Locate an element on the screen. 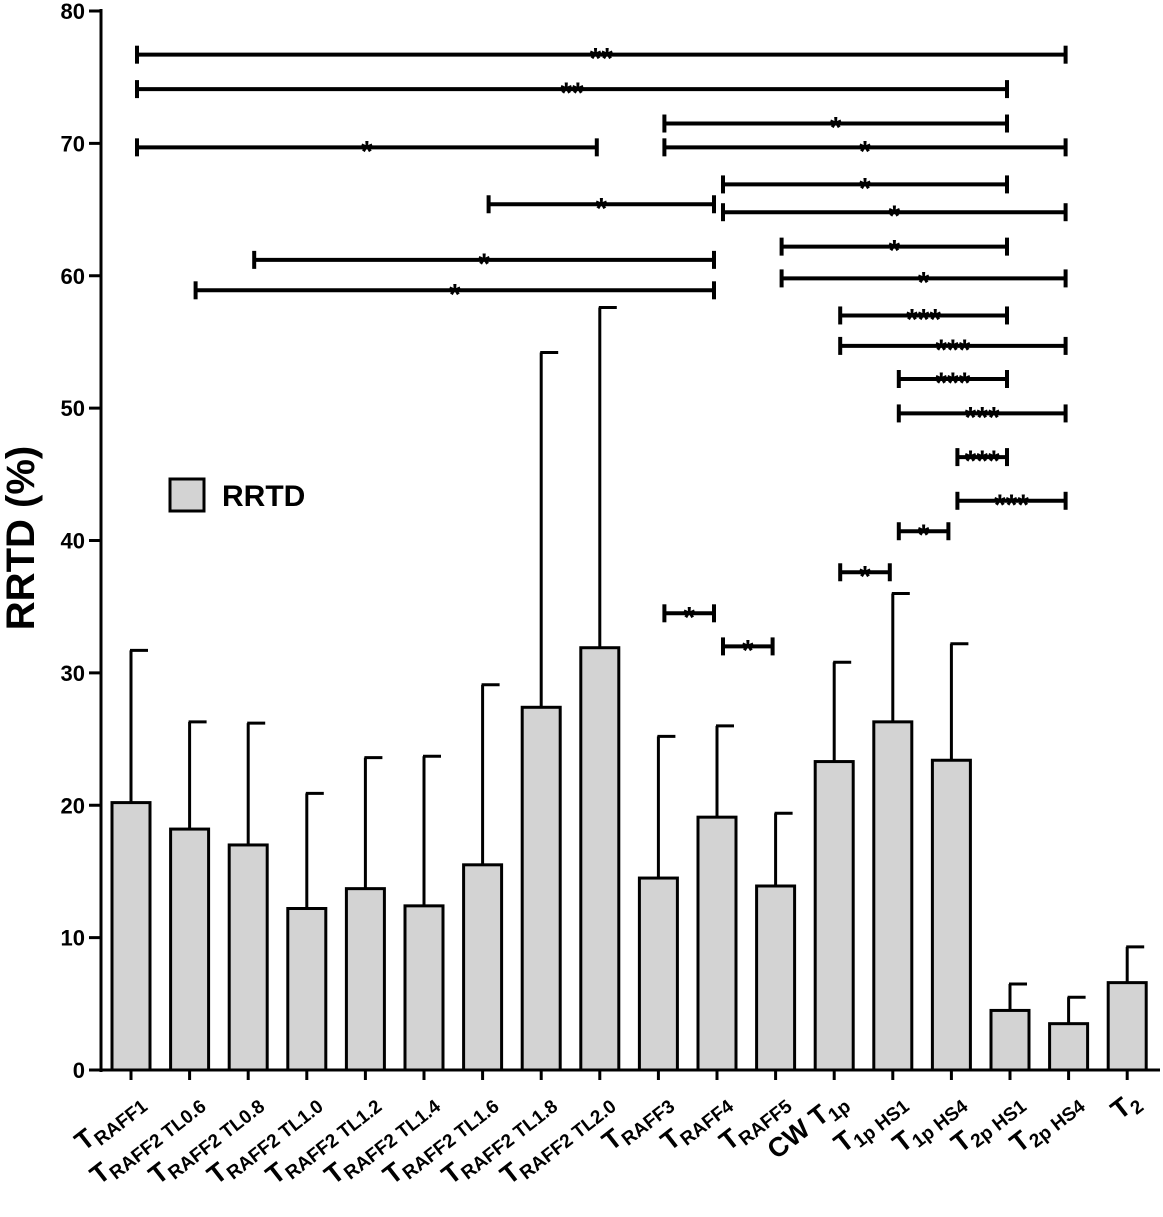 Image resolution: width=1163 pixels, height=1217 pixels. legend: RRTD is located at coordinates (236, 495).